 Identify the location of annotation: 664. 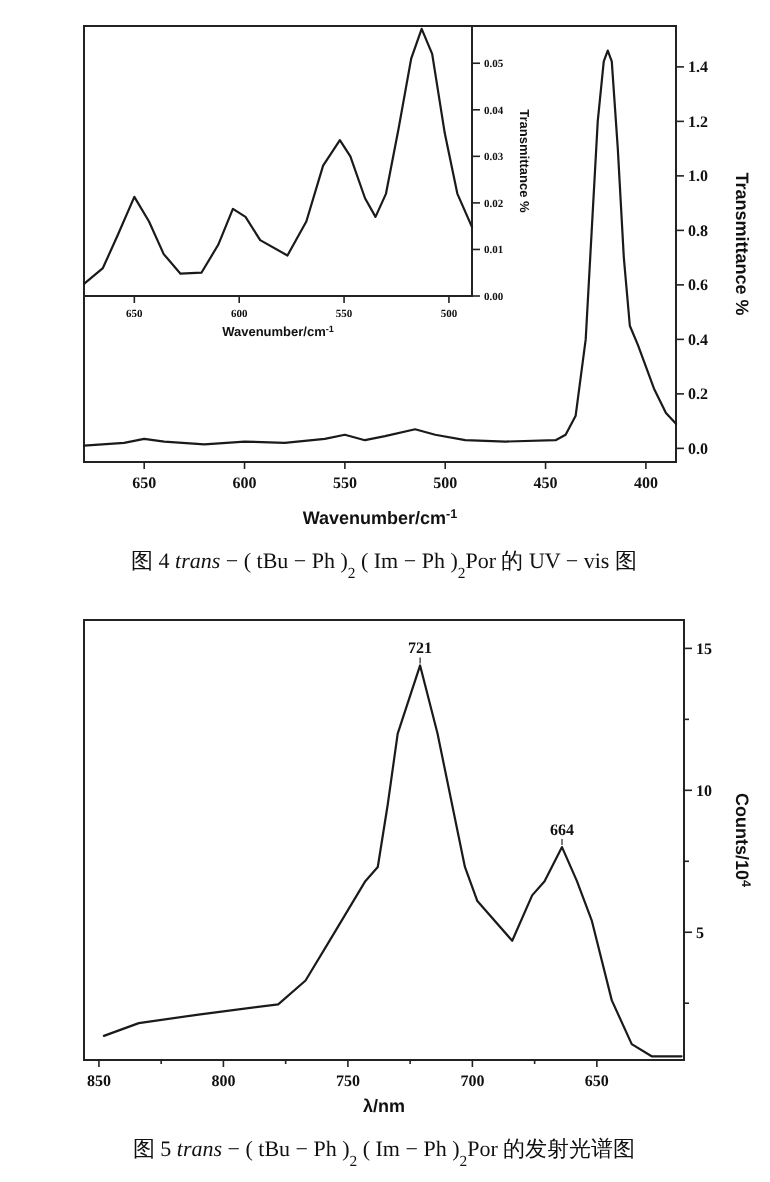
(562, 830).